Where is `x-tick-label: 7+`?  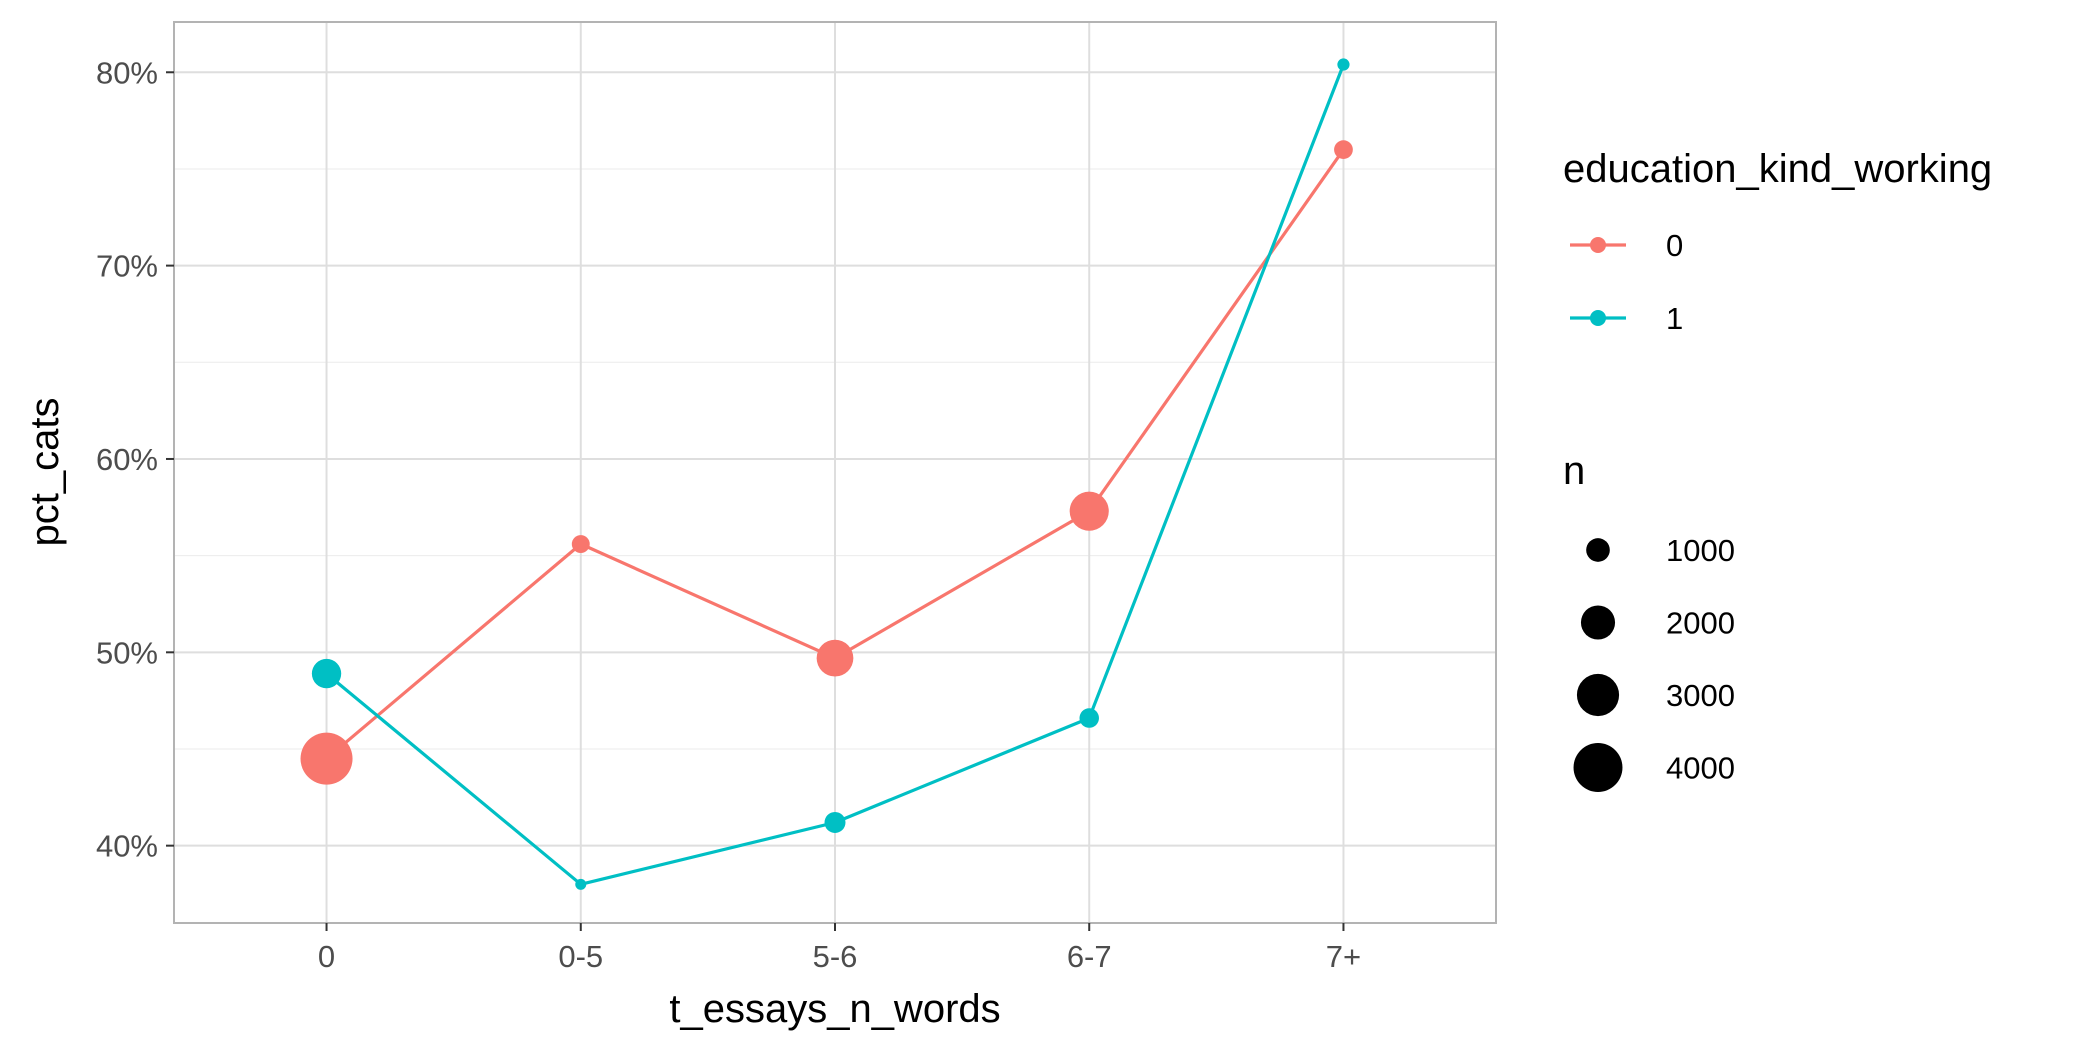 x-tick-label: 7+ is located at coordinates (1343, 956).